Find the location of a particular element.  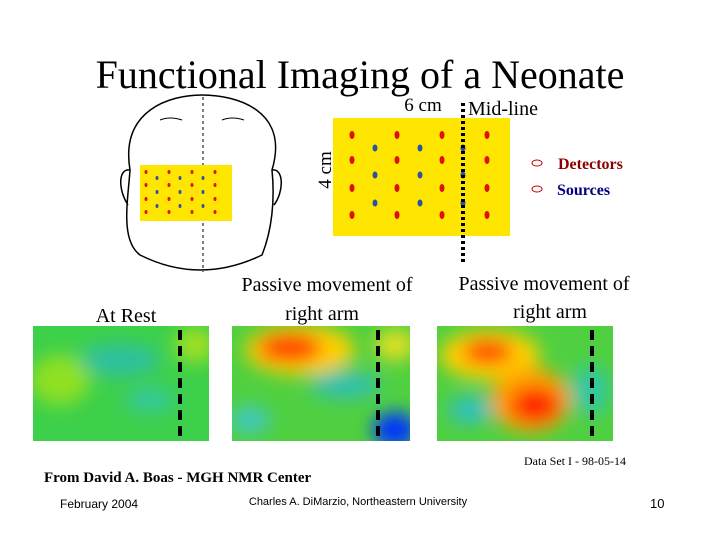

width-label: 6 cm is located at coordinates (423, 105).